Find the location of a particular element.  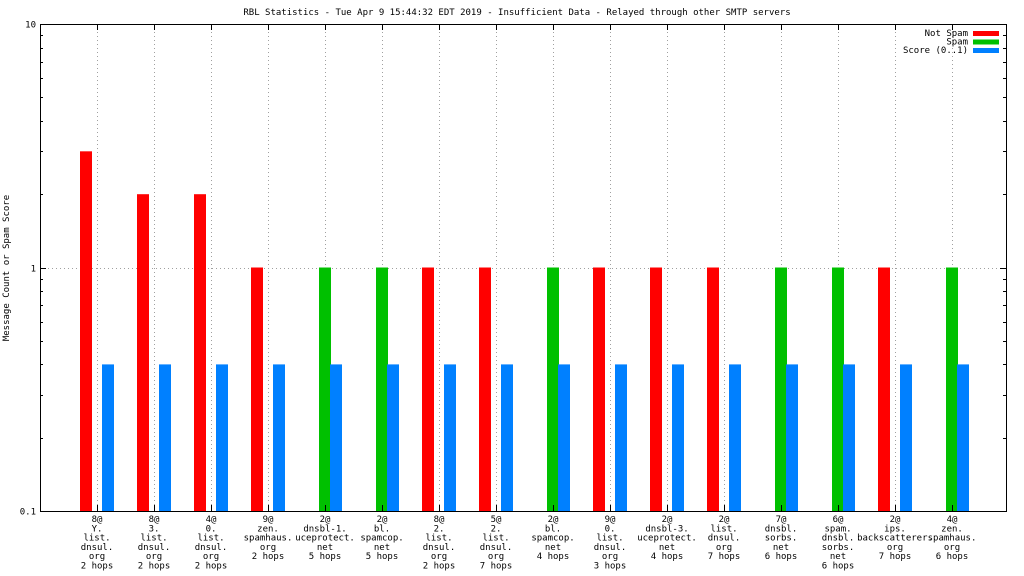

x-tick-label-line: 7@ is located at coordinates (781, 520).